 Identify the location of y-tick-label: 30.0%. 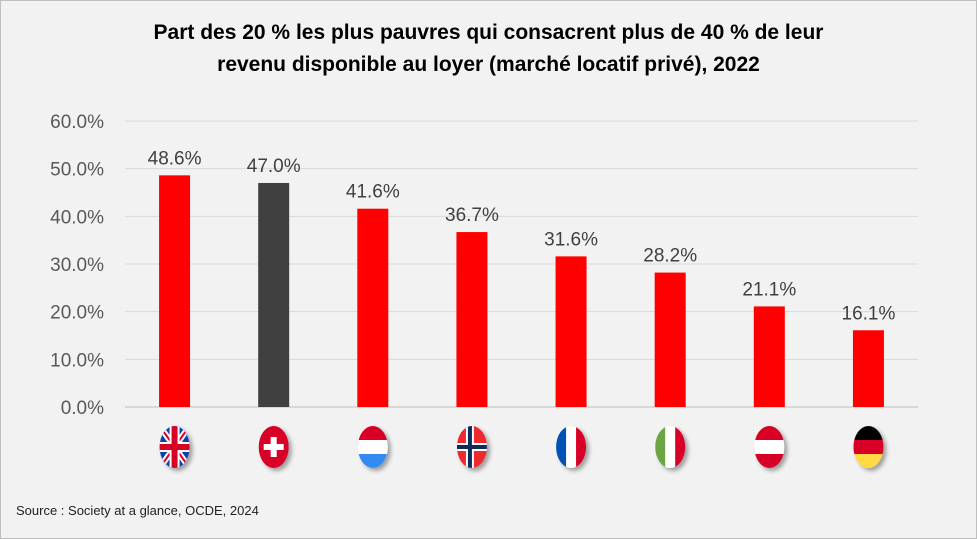
(77, 265).